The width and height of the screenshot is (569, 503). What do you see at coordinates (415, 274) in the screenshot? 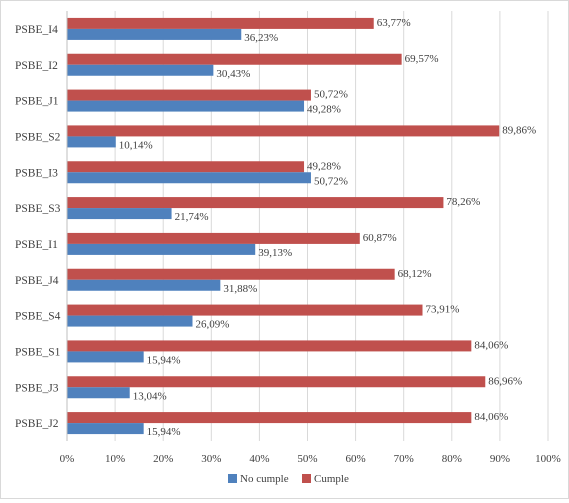
I see `data-label-cumple: 68,12%` at bounding box center [415, 274].